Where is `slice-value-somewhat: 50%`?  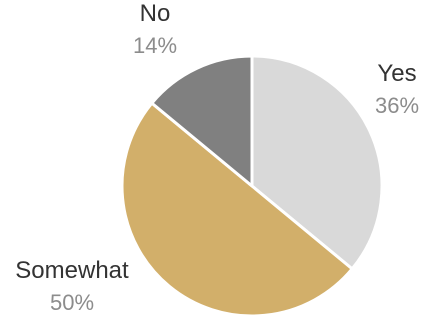 slice-value-somewhat: 50% is located at coordinates (72, 302).